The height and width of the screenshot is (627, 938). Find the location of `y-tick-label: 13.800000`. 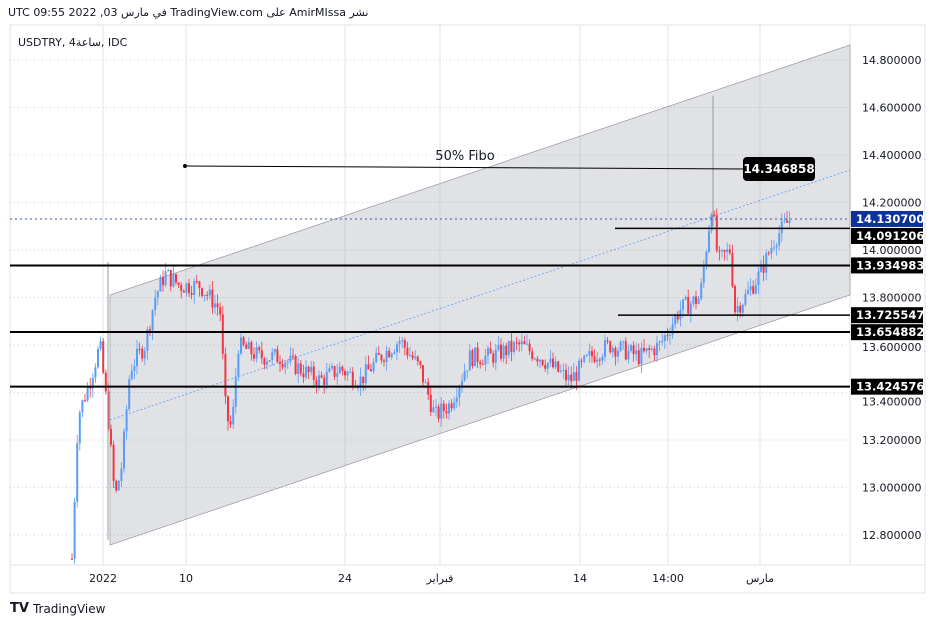

y-tick-label: 13.800000 is located at coordinates (892, 298).